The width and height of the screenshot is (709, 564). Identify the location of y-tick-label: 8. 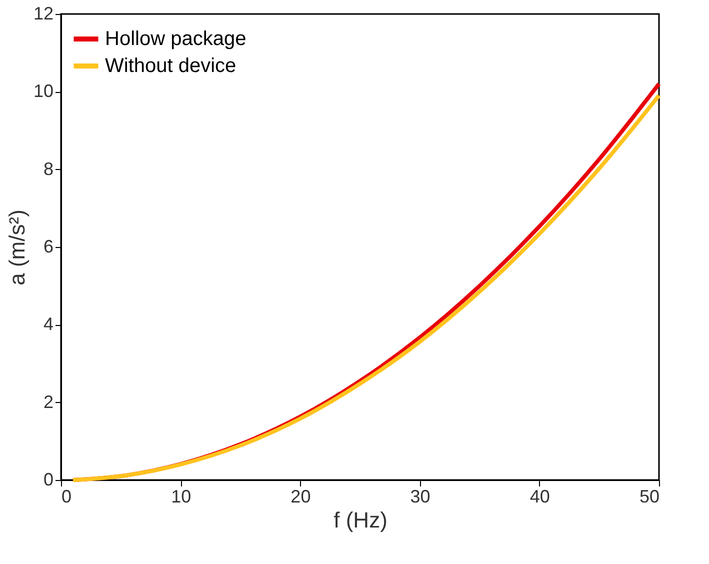
(48, 168).